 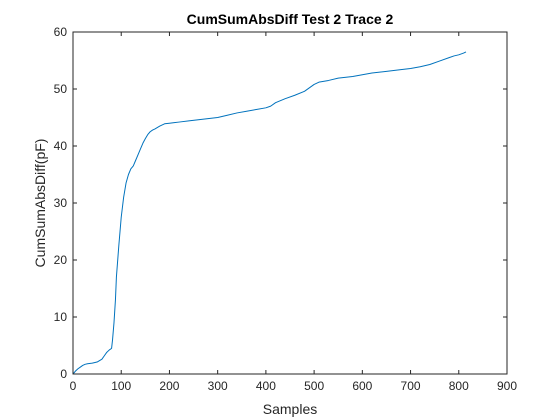 What do you see at coordinates (362, 386) in the screenshot?
I see `x-tick-label: 600` at bounding box center [362, 386].